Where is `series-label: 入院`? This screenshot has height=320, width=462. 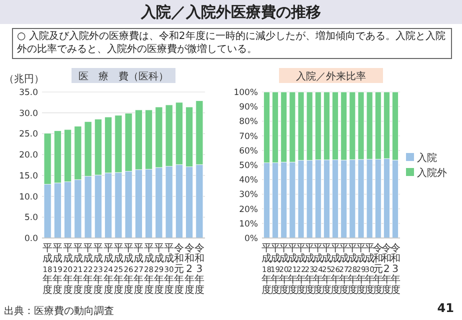 series-label: 入院 is located at coordinates (427, 158).